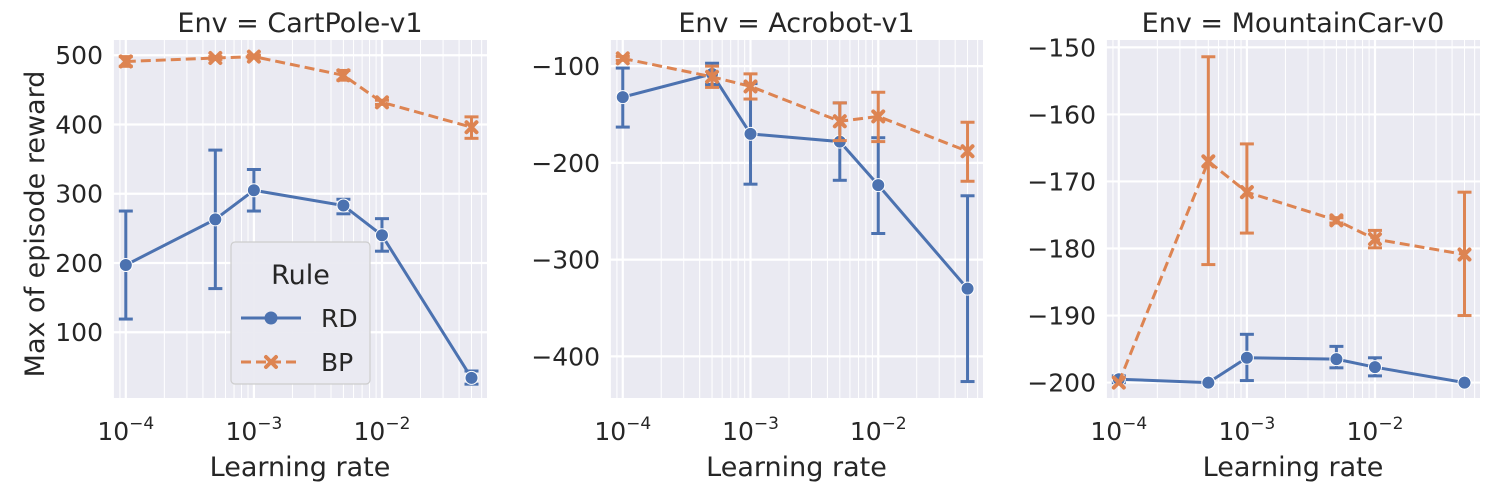  I want to click on y-tick-label: −300, so click(565, 260).